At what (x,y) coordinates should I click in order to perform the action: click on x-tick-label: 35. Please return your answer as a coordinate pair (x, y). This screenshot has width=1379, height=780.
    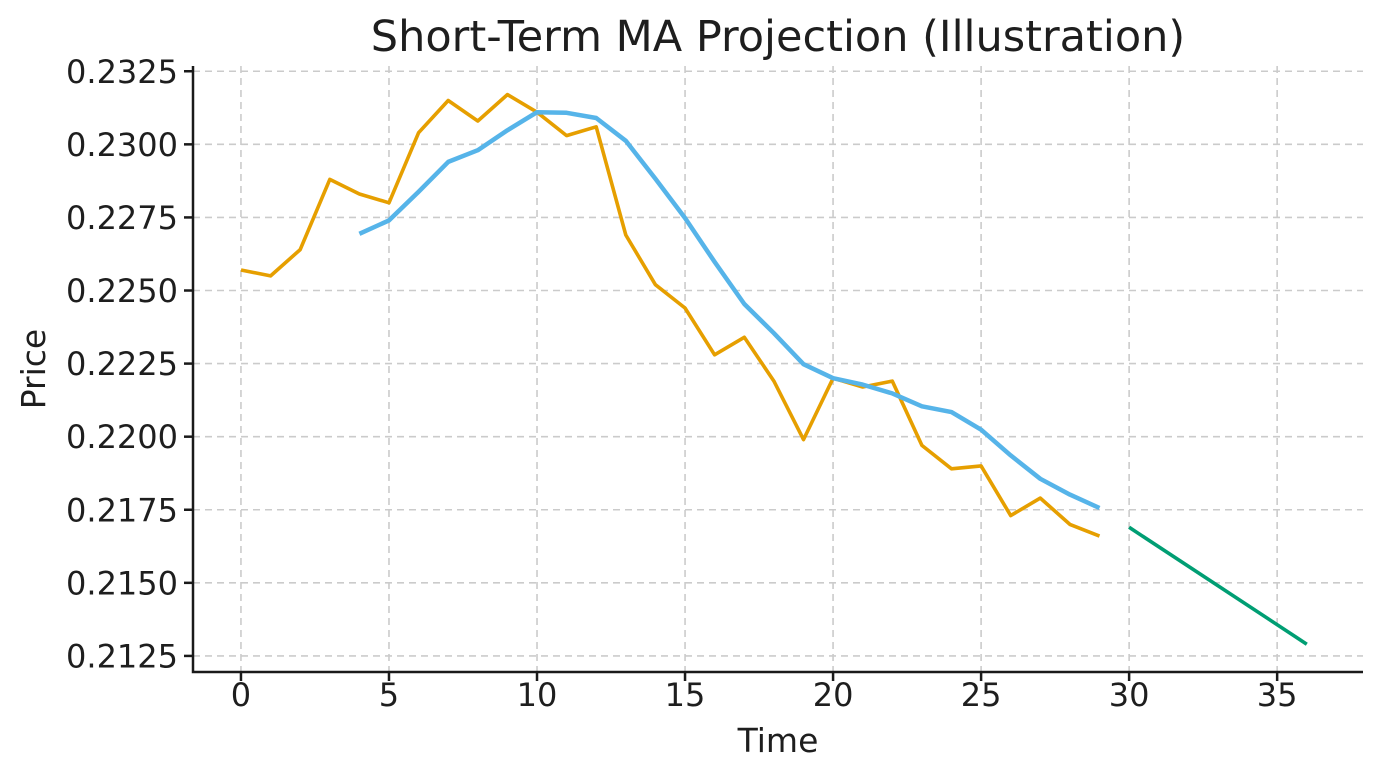
    Looking at the image, I should click on (1277, 695).